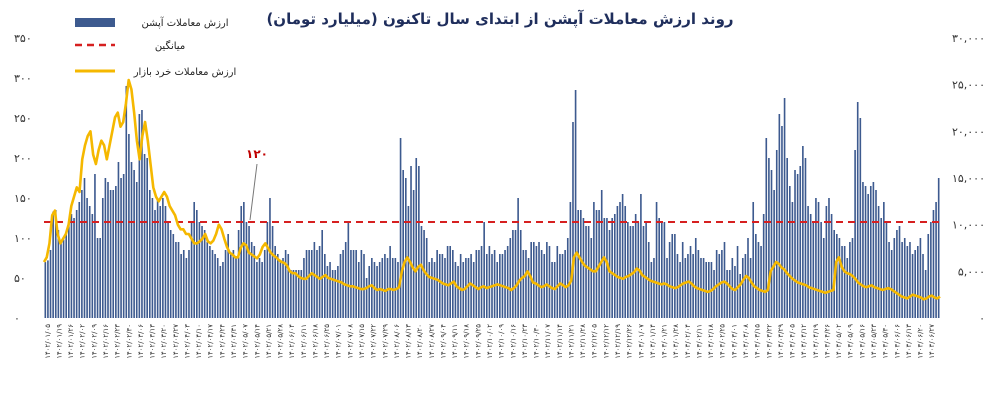 Image resolution: width=1000 pixels, height=400 pixels. I want to click on x-tick-label: ۱۴۰۳/۰۴/۱۲, so click(804, 341).